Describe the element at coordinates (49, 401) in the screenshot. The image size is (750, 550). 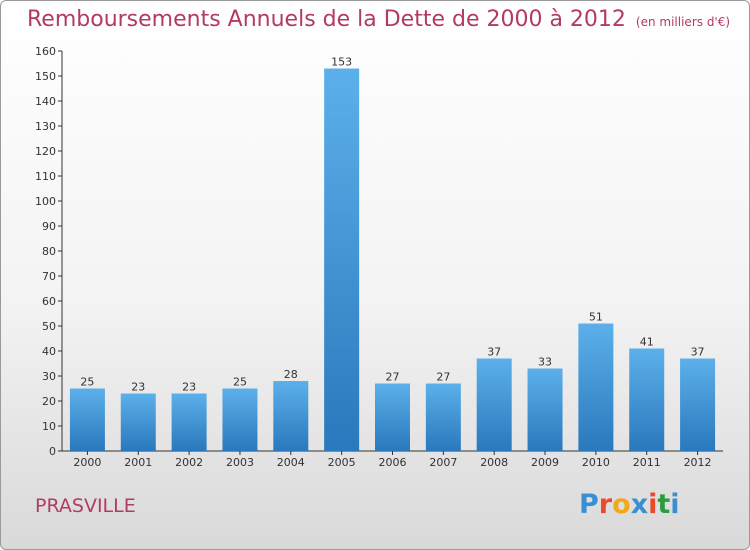
I see `y-tick-label: 20` at that location.